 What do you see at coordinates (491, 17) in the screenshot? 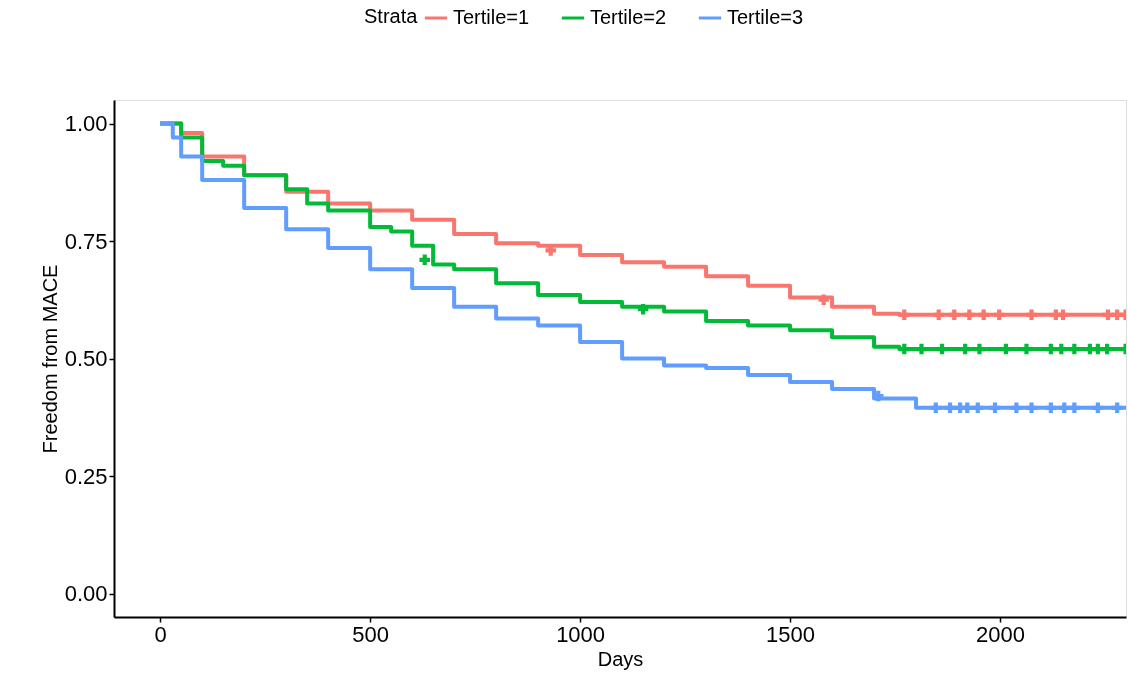
I see `legend-label: Tertile=1` at bounding box center [491, 17].